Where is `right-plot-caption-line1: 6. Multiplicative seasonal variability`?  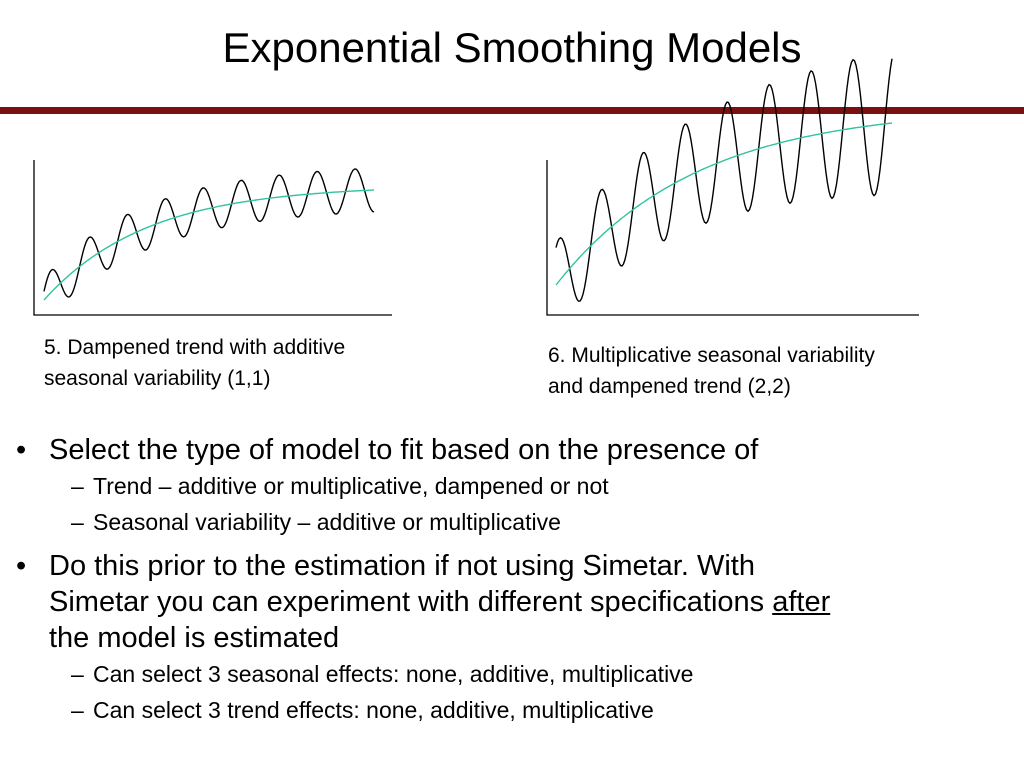 right-plot-caption-line1: 6. Multiplicative seasonal variability is located at coordinates (711, 355).